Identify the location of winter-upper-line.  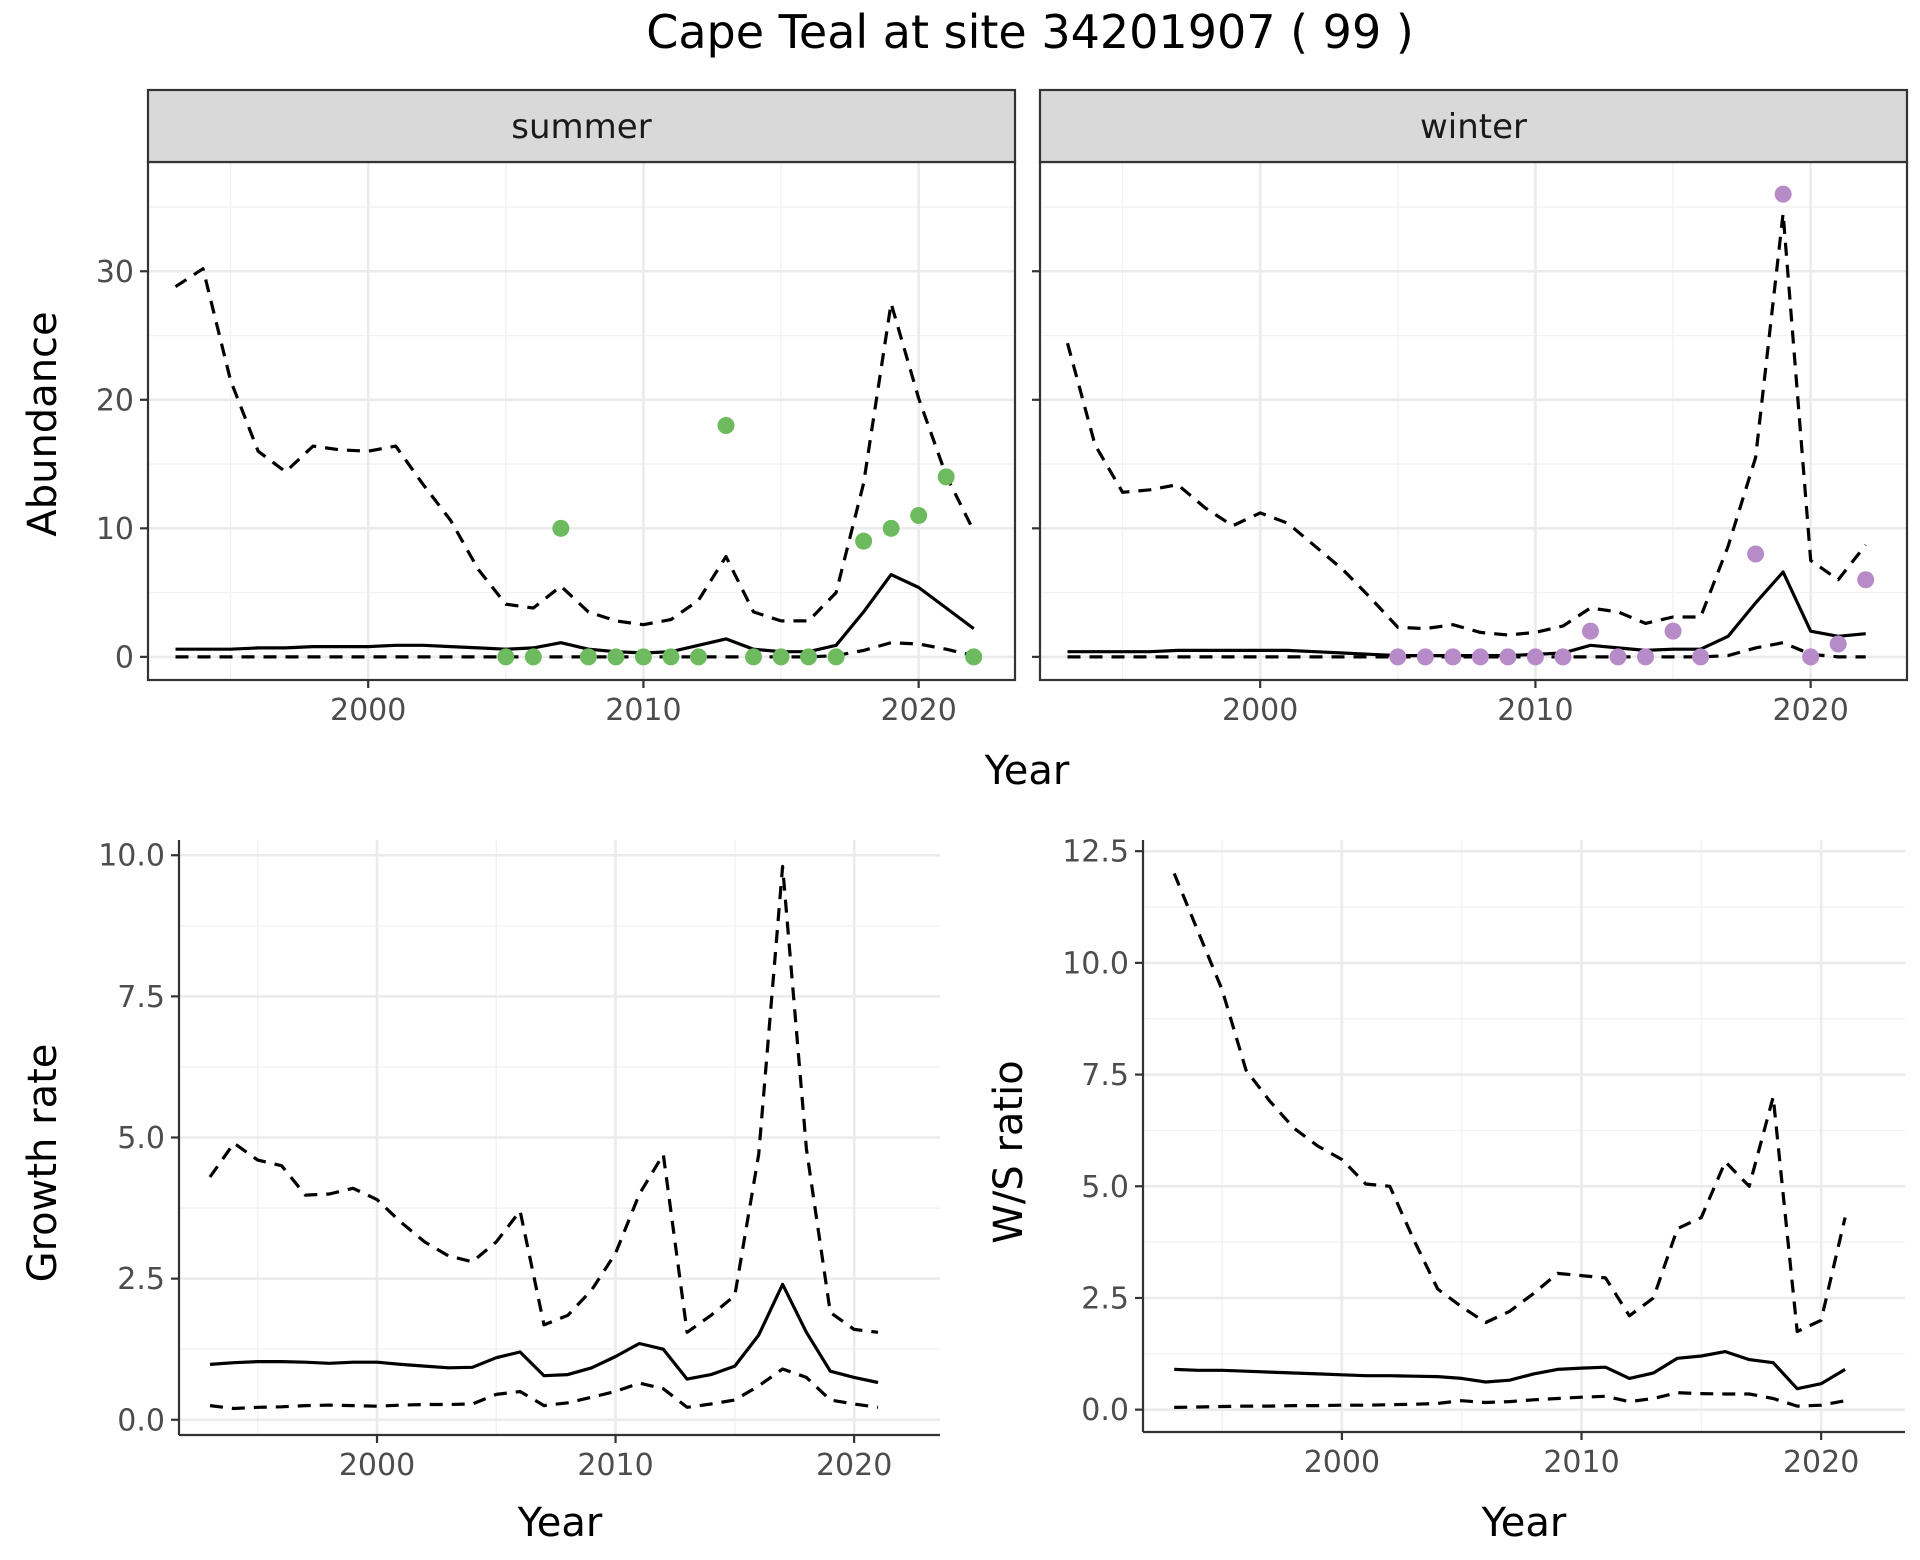
(1466, 424).